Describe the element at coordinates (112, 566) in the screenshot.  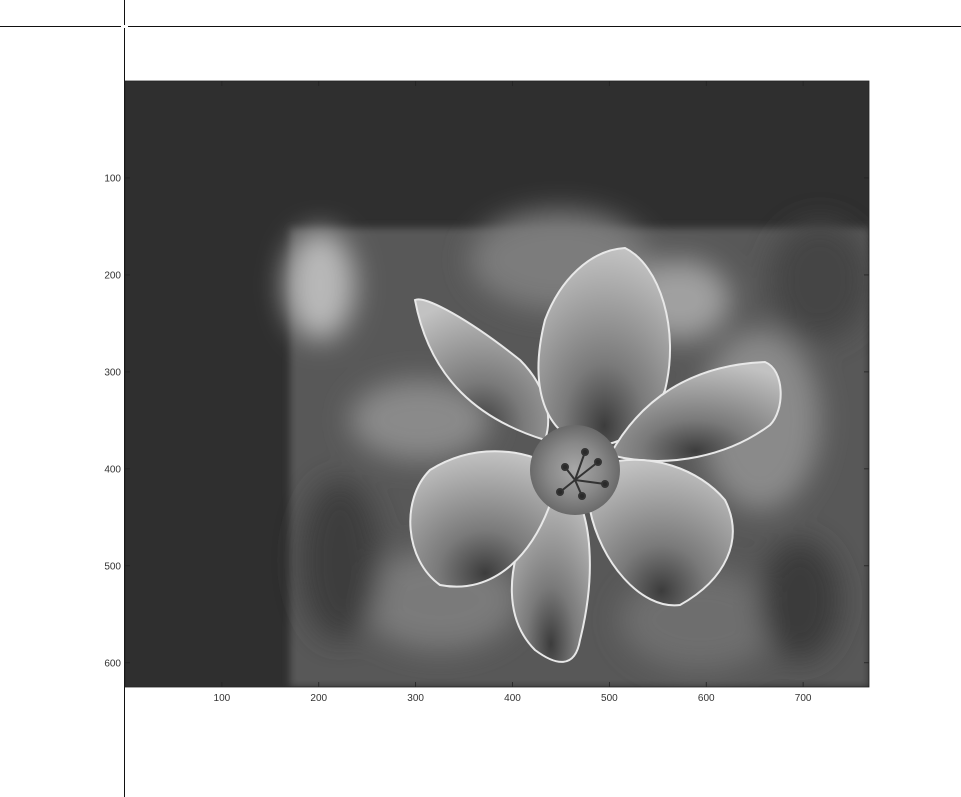
I see `y-tick-label: 500` at that location.